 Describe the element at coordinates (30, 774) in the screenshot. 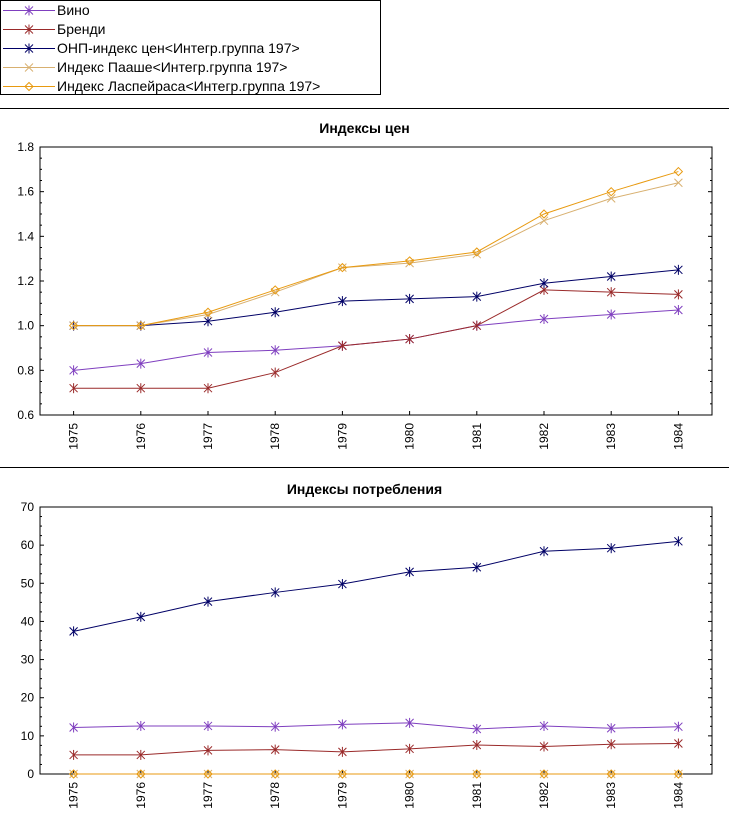

I see `y-tick-label: 0` at that location.